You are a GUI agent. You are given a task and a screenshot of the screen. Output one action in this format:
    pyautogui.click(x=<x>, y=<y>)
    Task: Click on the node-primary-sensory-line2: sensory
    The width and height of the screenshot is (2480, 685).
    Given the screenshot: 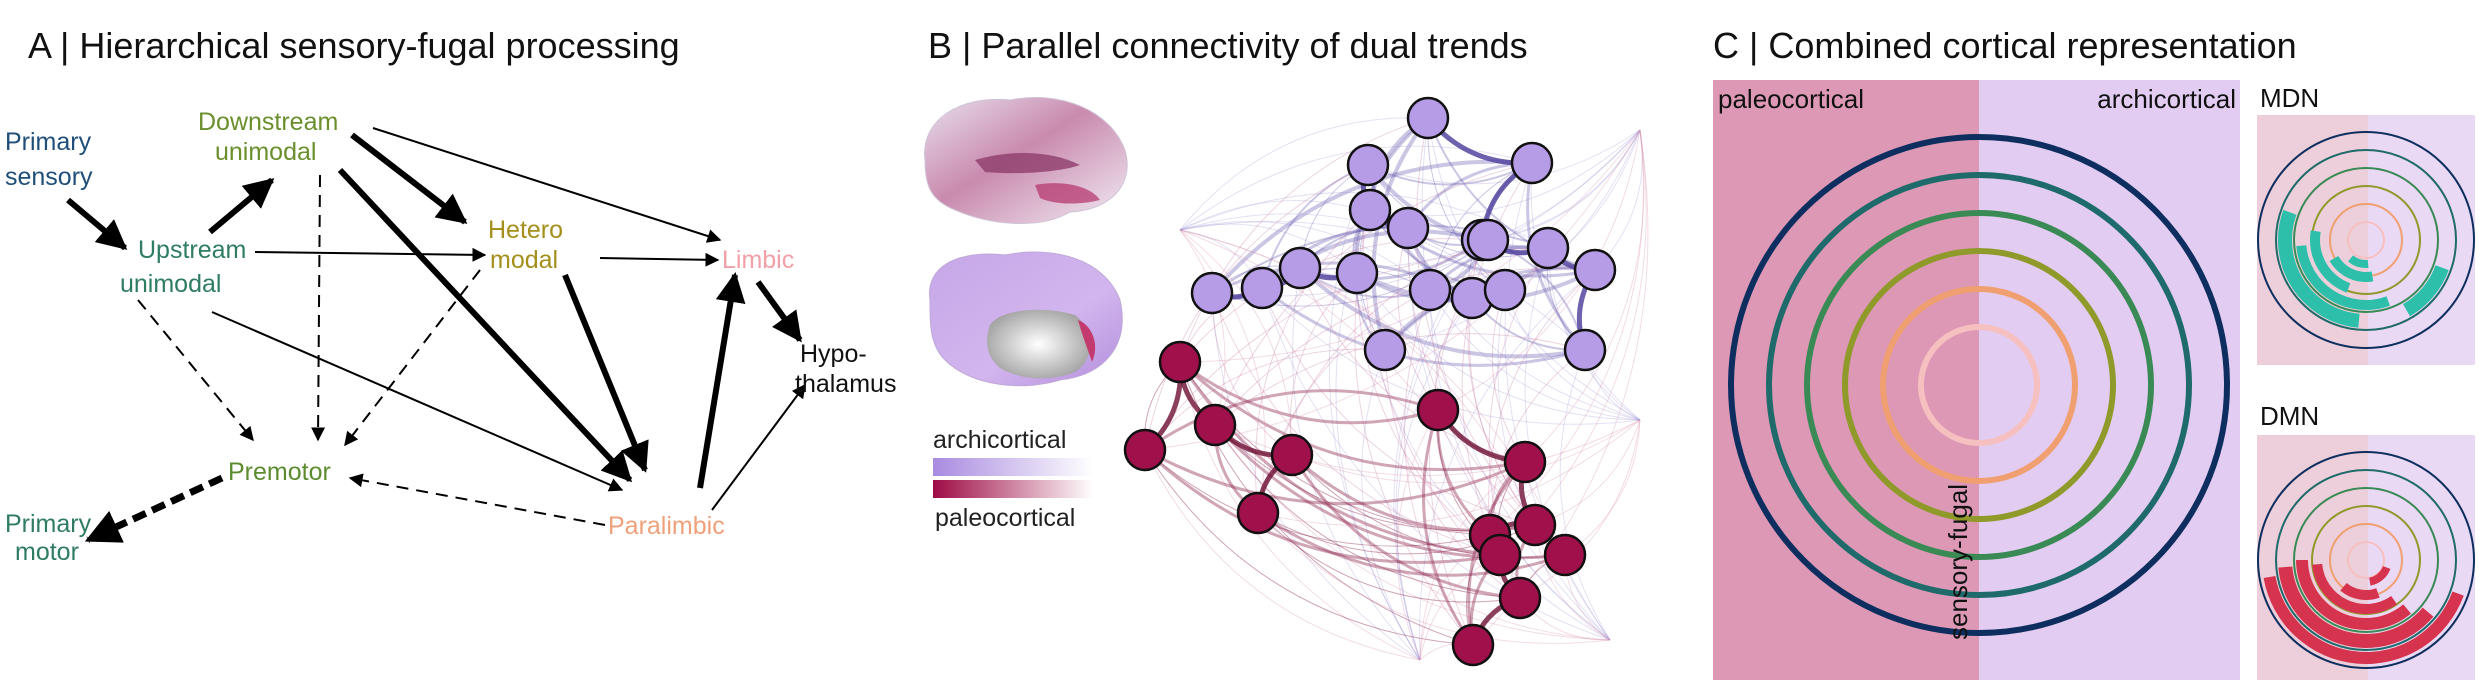 What is the action you would take?
    pyautogui.click(x=49, y=177)
    